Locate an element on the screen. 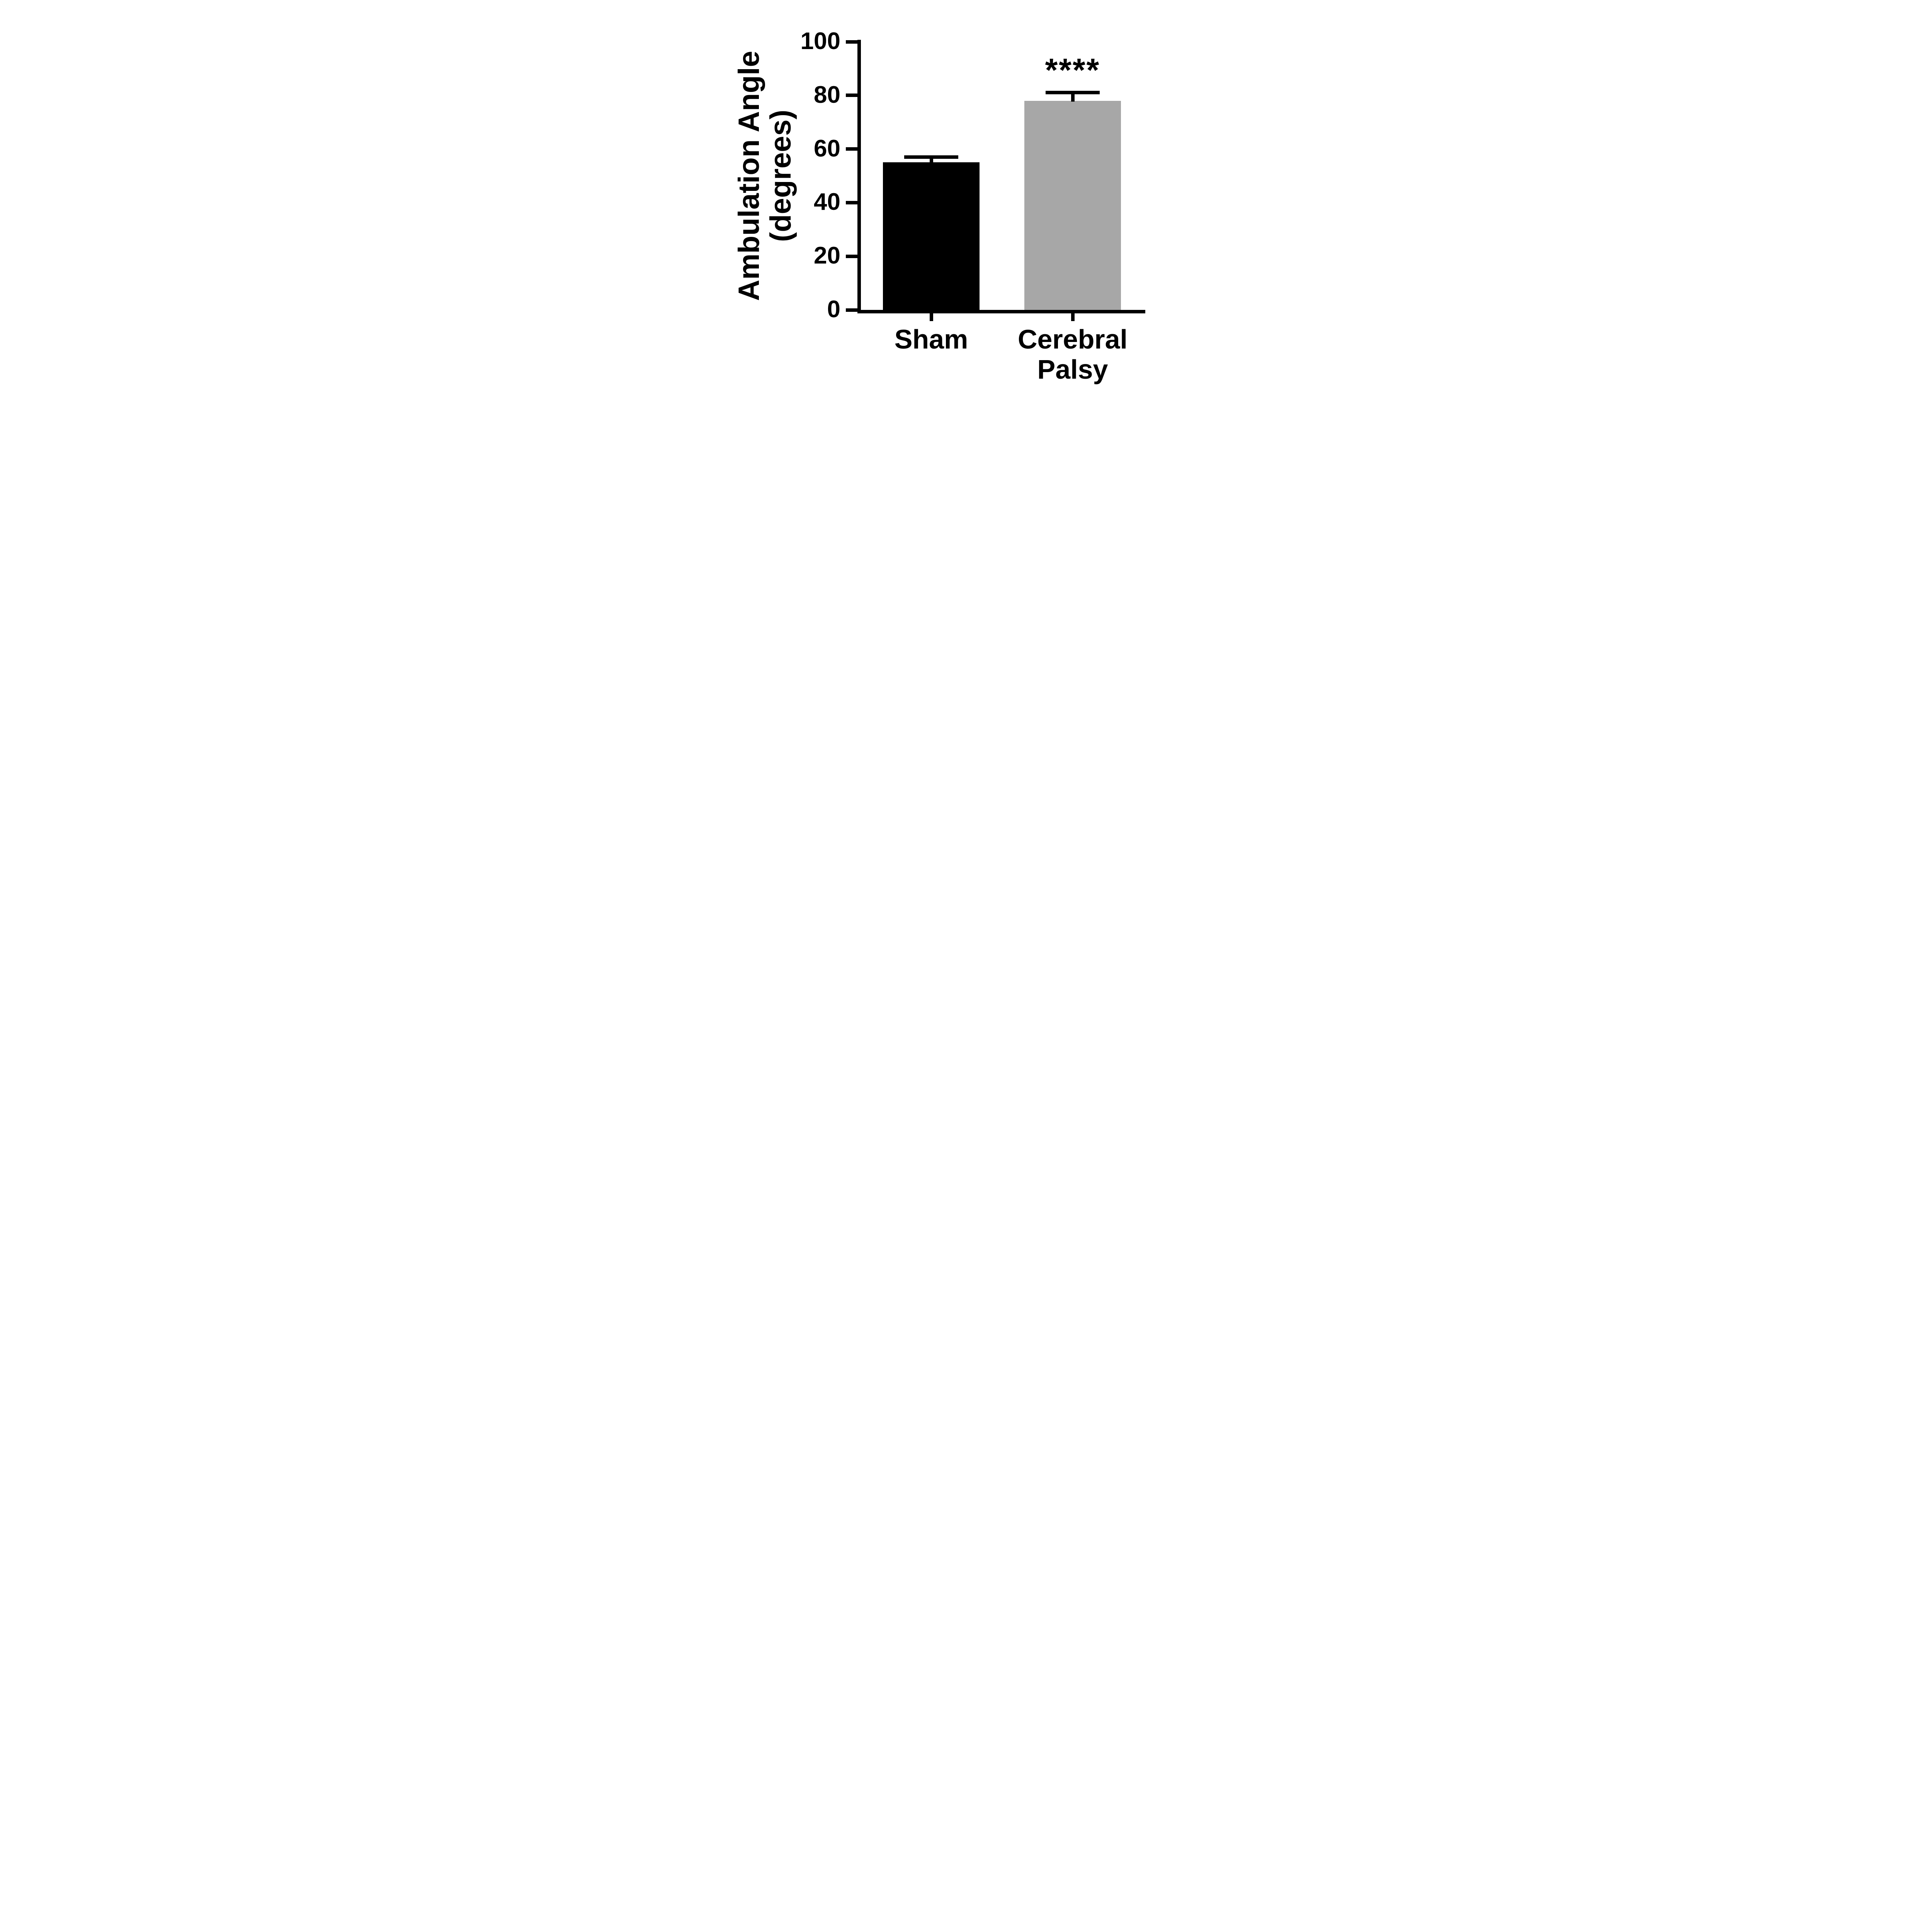 The width and height of the screenshot is (1932, 1932). x-tick-label-sham: Sham is located at coordinates (931, 339).